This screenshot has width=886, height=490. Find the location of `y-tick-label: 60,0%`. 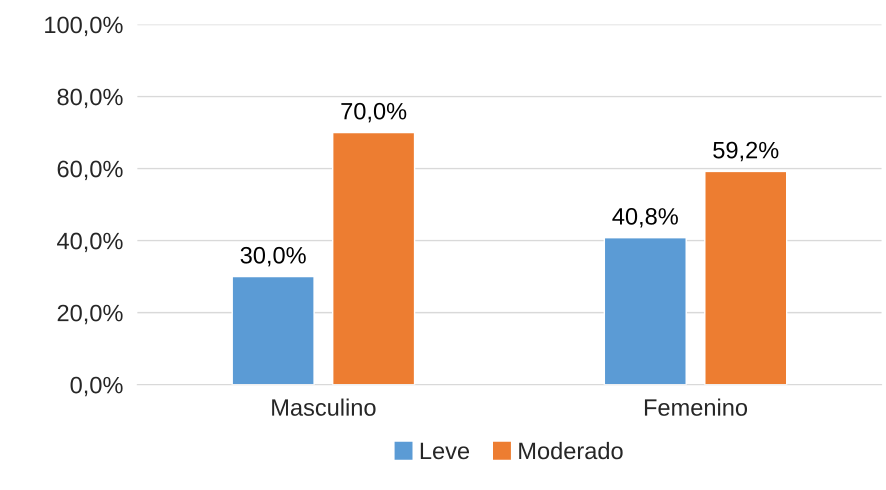

y-tick-label: 60,0% is located at coordinates (90, 170).